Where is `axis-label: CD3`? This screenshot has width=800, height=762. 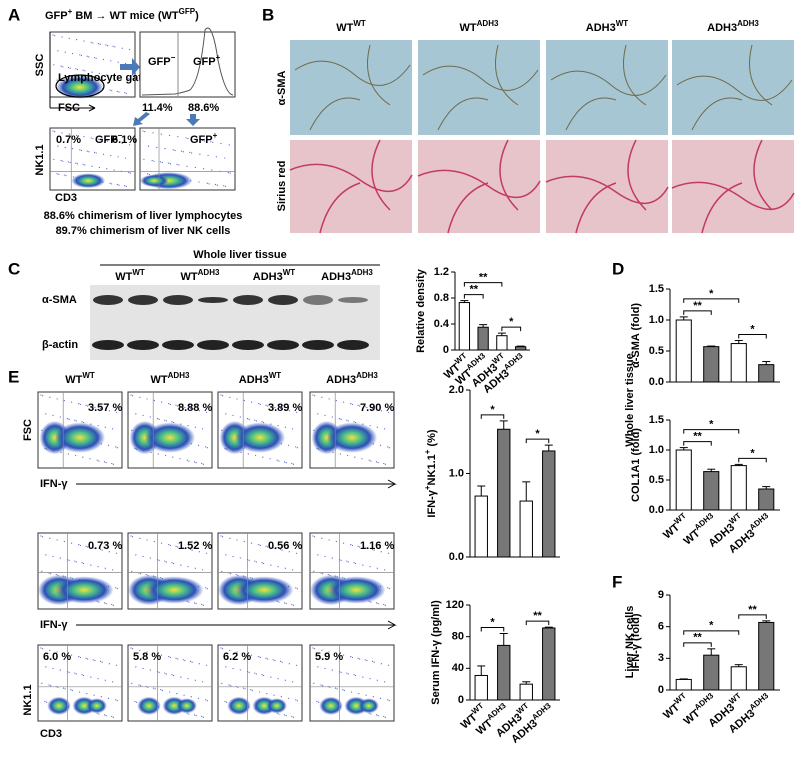 axis-label: CD3 is located at coordinates (66, 198).